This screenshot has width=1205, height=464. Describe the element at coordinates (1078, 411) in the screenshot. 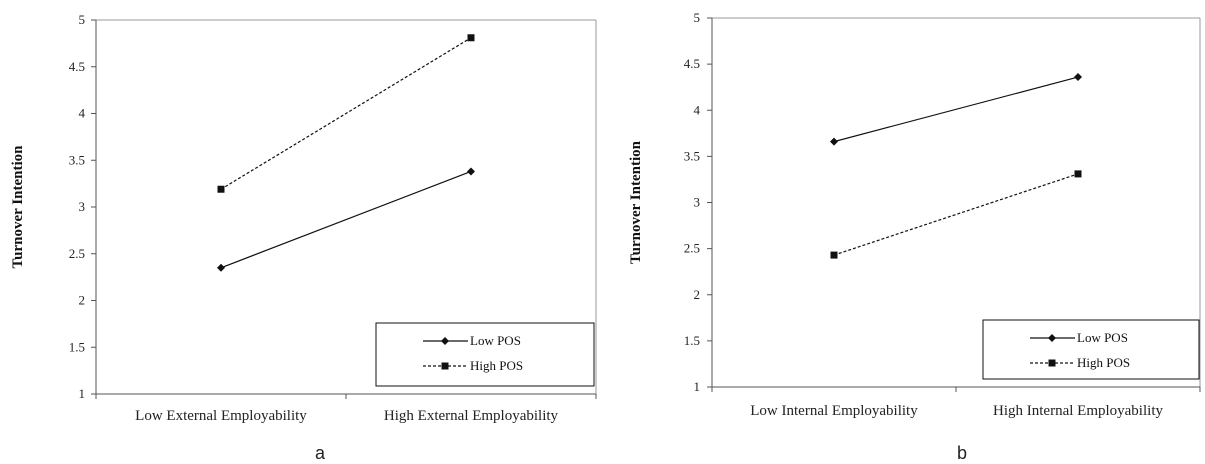

I see `x-category-label: High Internal Employability` at that location.